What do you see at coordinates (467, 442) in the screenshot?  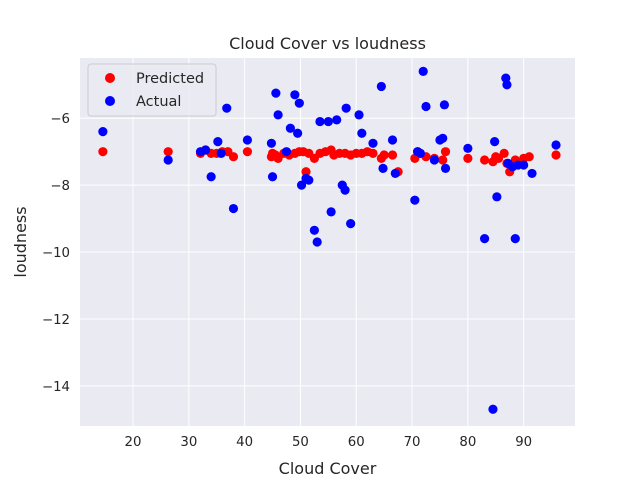 I see `x-tick-label: 80` at bounding box center [467, 442].